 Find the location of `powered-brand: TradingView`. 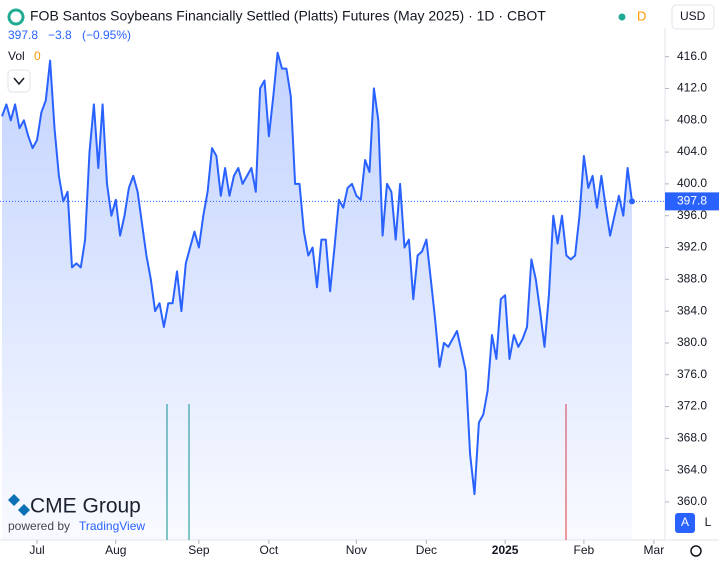

powered-brand: TradingView is located at coordinates (112, 526).